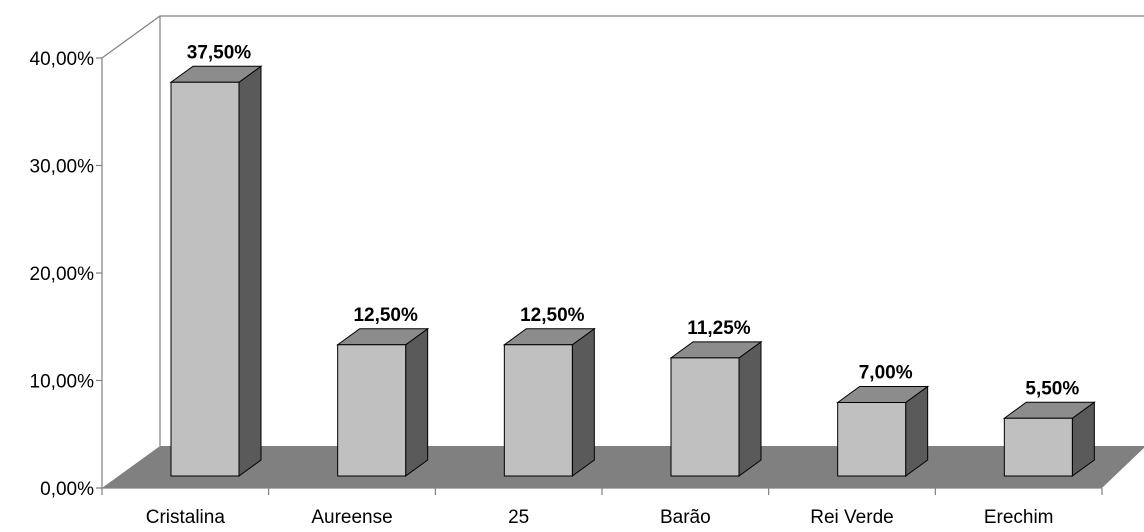  What do you see at coordinates (62, 274) in the screenshot?
I see `y-tick-label: 20,00%` at bounding box center [62, 274].